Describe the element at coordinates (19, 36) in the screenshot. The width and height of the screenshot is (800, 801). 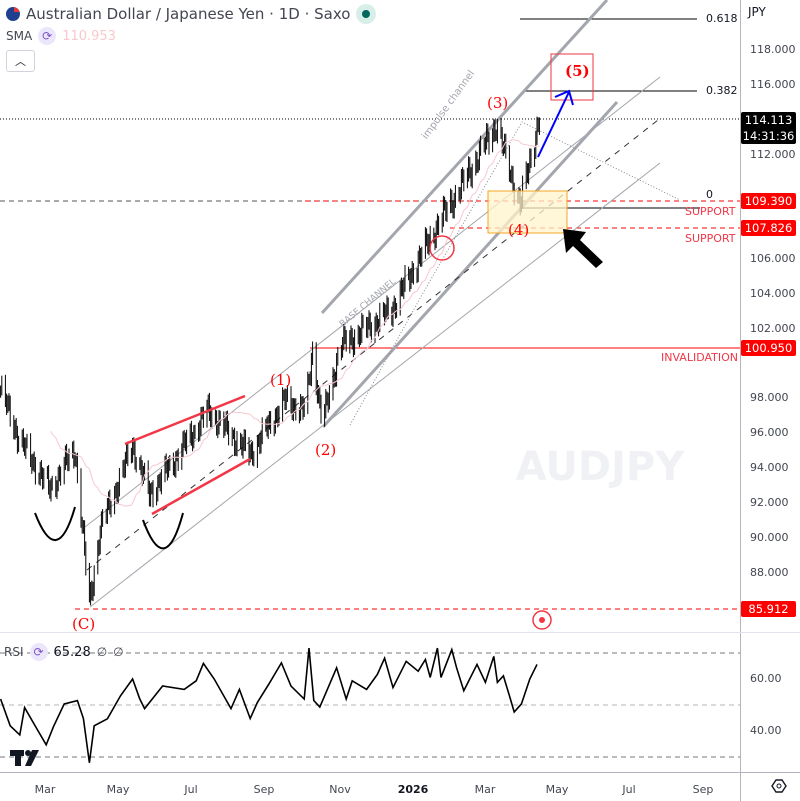
I see `sma-label: SMA` at that location.